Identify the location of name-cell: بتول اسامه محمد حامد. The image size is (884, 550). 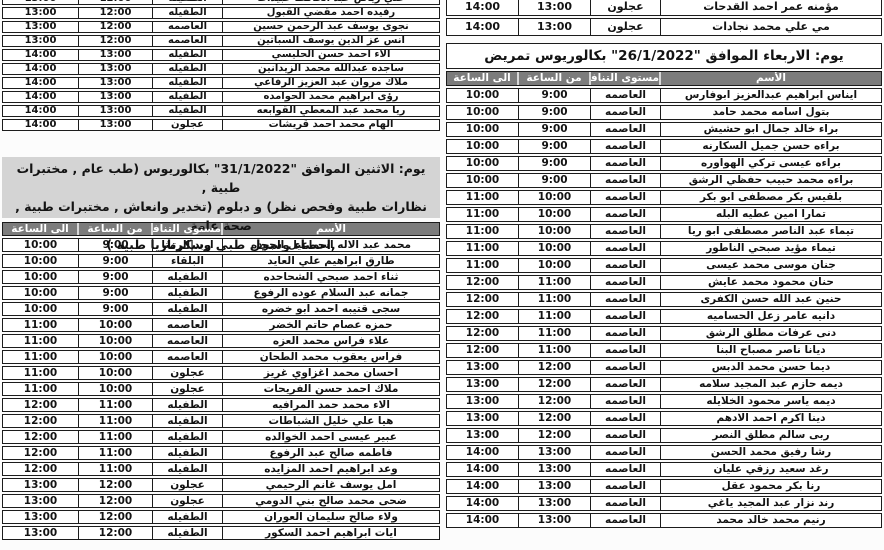
(771, 112).